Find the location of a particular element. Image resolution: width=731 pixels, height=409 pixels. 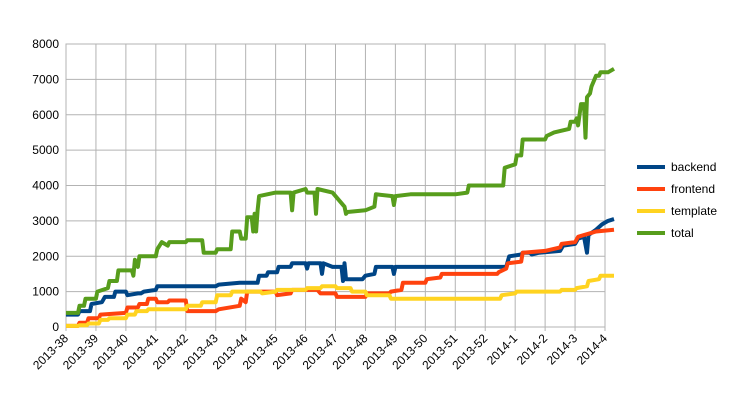

x-tick-label: 2014-1 is located at coordinates (502, 349).